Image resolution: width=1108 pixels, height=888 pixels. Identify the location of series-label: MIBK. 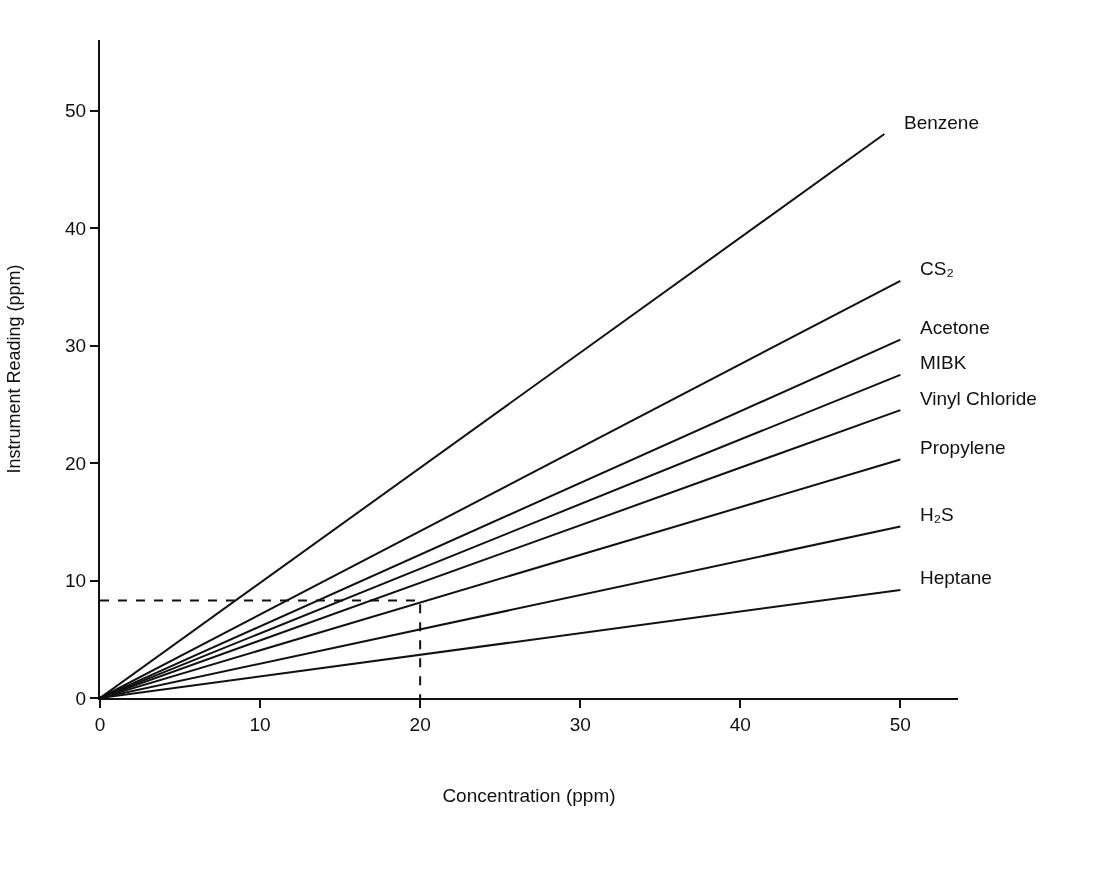
(943, 362).